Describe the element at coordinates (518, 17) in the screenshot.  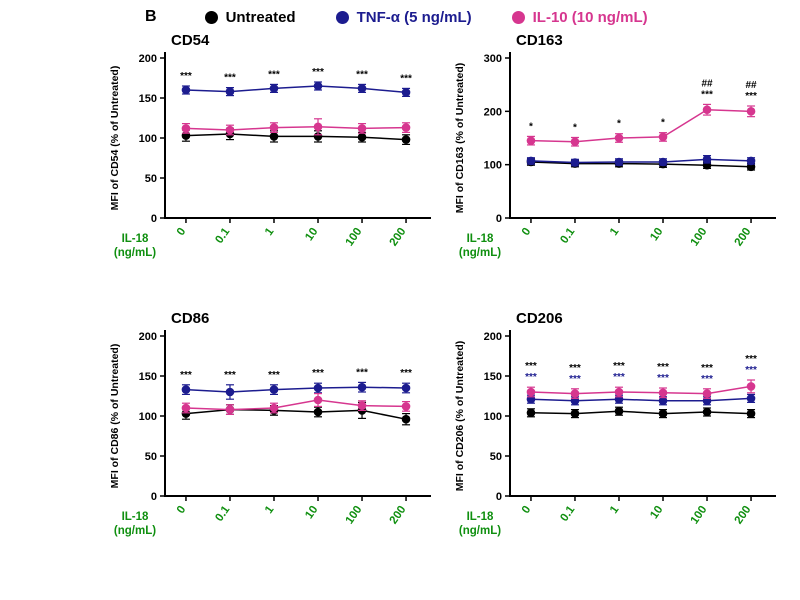
I see `legend-dot-il10-icon` at that location.